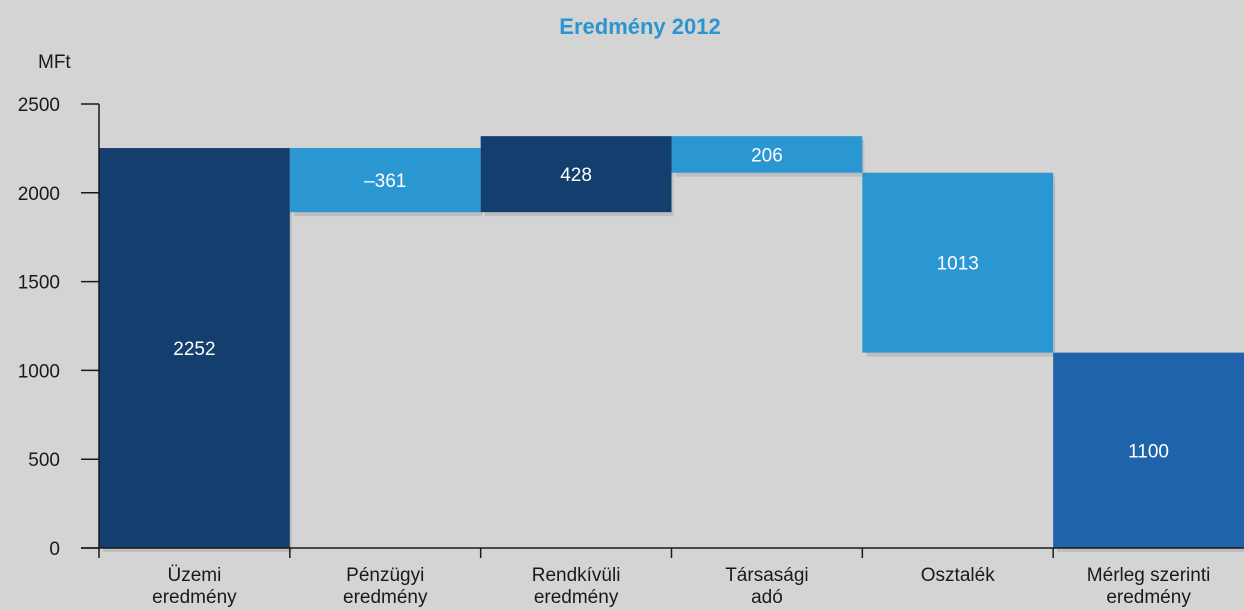 The image size is (1244, 610). Describe the element at coordinates (958, 575) in the screenshot. I see `x-category-label: Osztalék` at that location.